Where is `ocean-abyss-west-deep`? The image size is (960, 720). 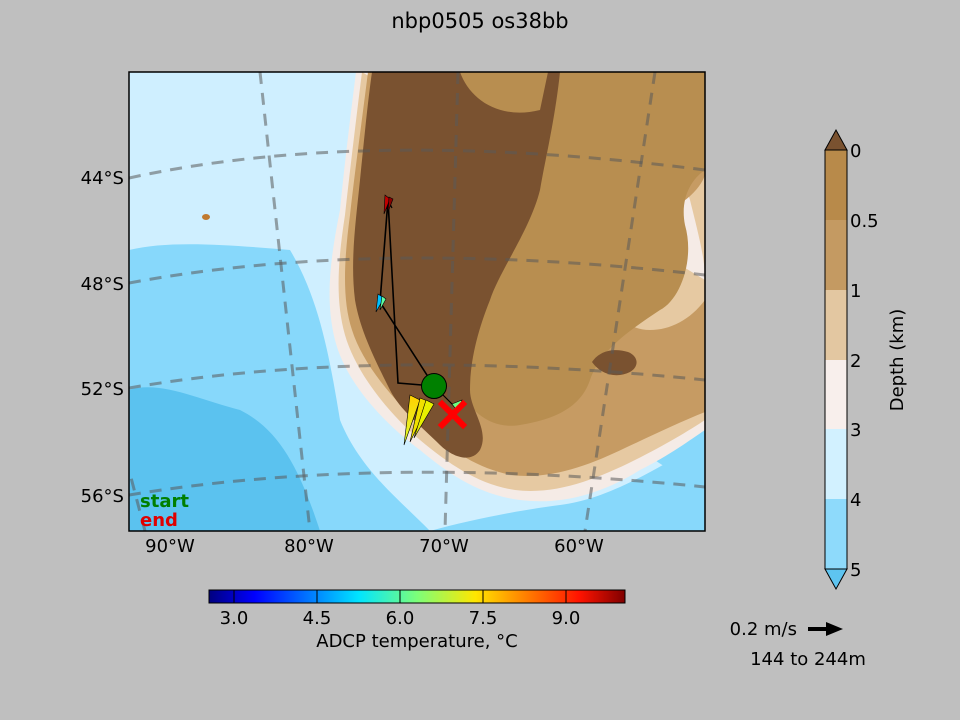 ocean-abyss-west-deep is located at coordinates (224, 459).